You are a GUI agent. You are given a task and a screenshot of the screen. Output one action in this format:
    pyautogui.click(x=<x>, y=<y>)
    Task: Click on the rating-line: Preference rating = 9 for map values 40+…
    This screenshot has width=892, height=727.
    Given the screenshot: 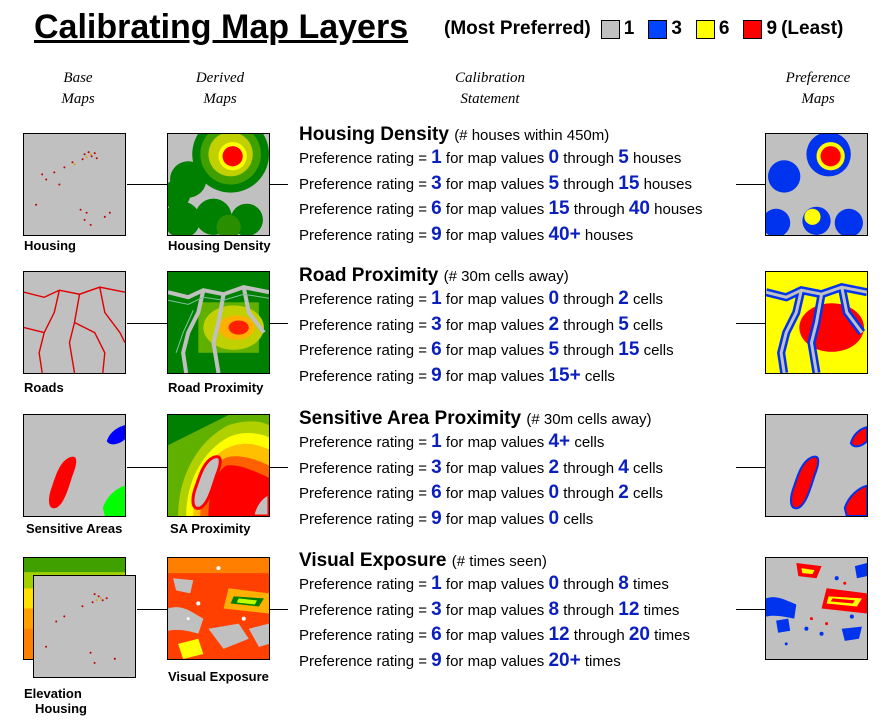 What is the action you would take?
    pyautogui.click(x=466, y=234)
    